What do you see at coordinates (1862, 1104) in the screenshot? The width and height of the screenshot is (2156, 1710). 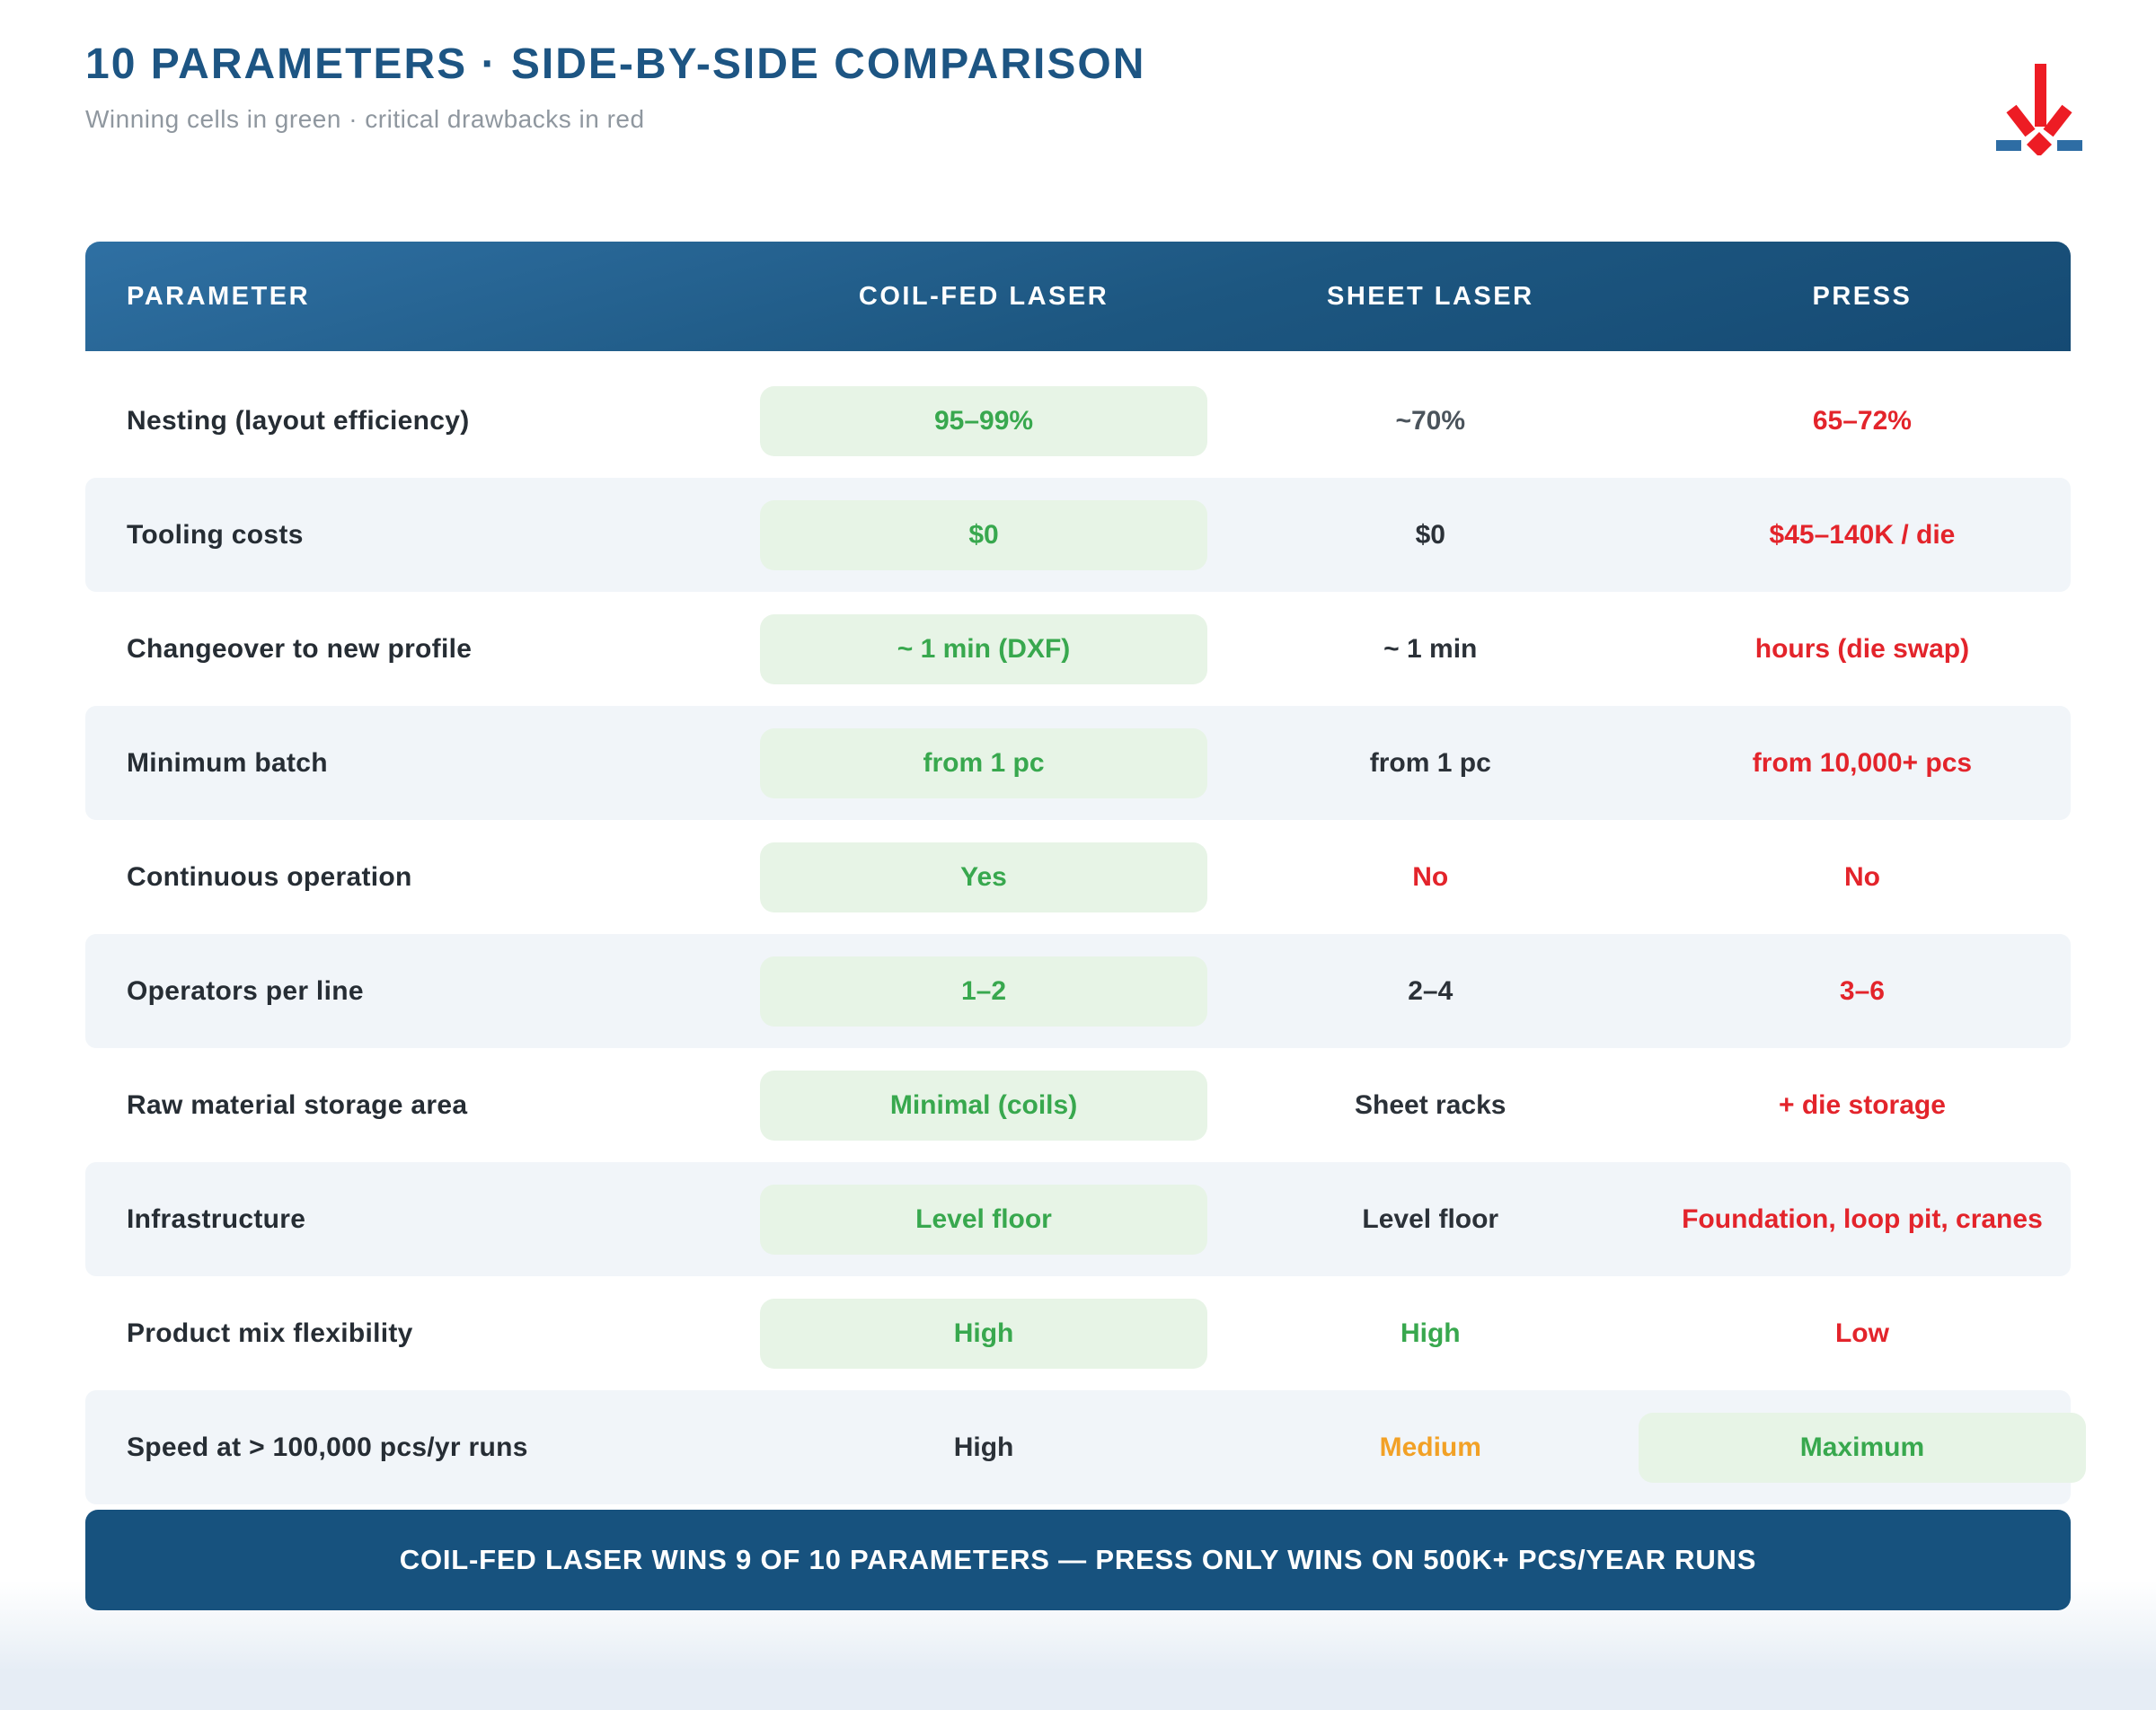 I see `press-value: + die storage` at bounding box center [1862, 1104].